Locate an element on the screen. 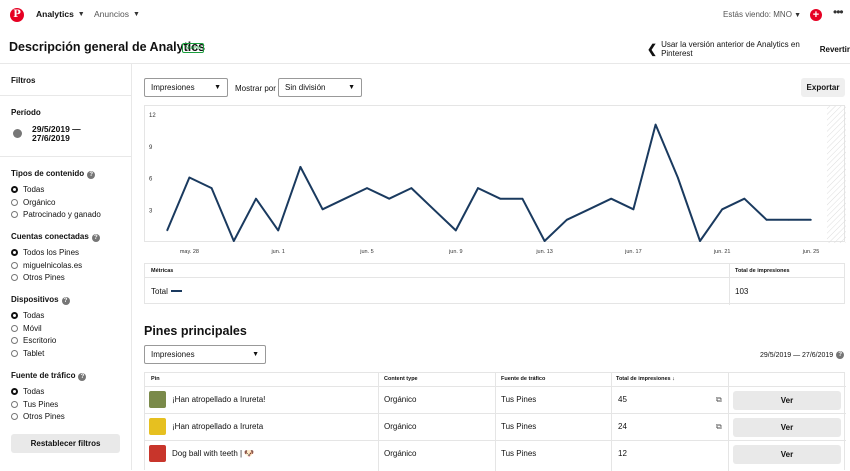 This screenshot has height=471, width=850. radio-device-desktop: Escritorio is located at coordinates (33, 340).